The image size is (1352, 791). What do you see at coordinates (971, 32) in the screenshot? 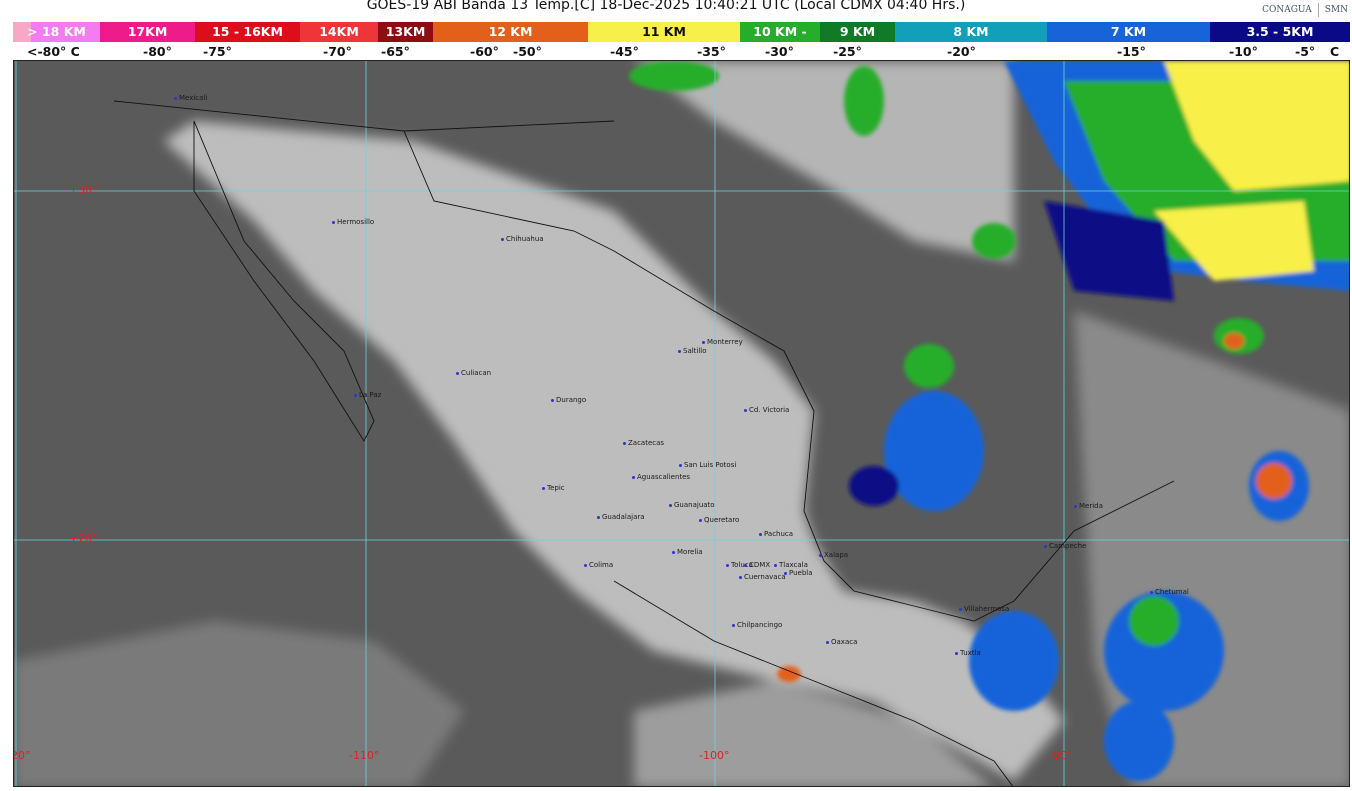
I see `legend-band: 8 KM` at bounding box center [971, 32].